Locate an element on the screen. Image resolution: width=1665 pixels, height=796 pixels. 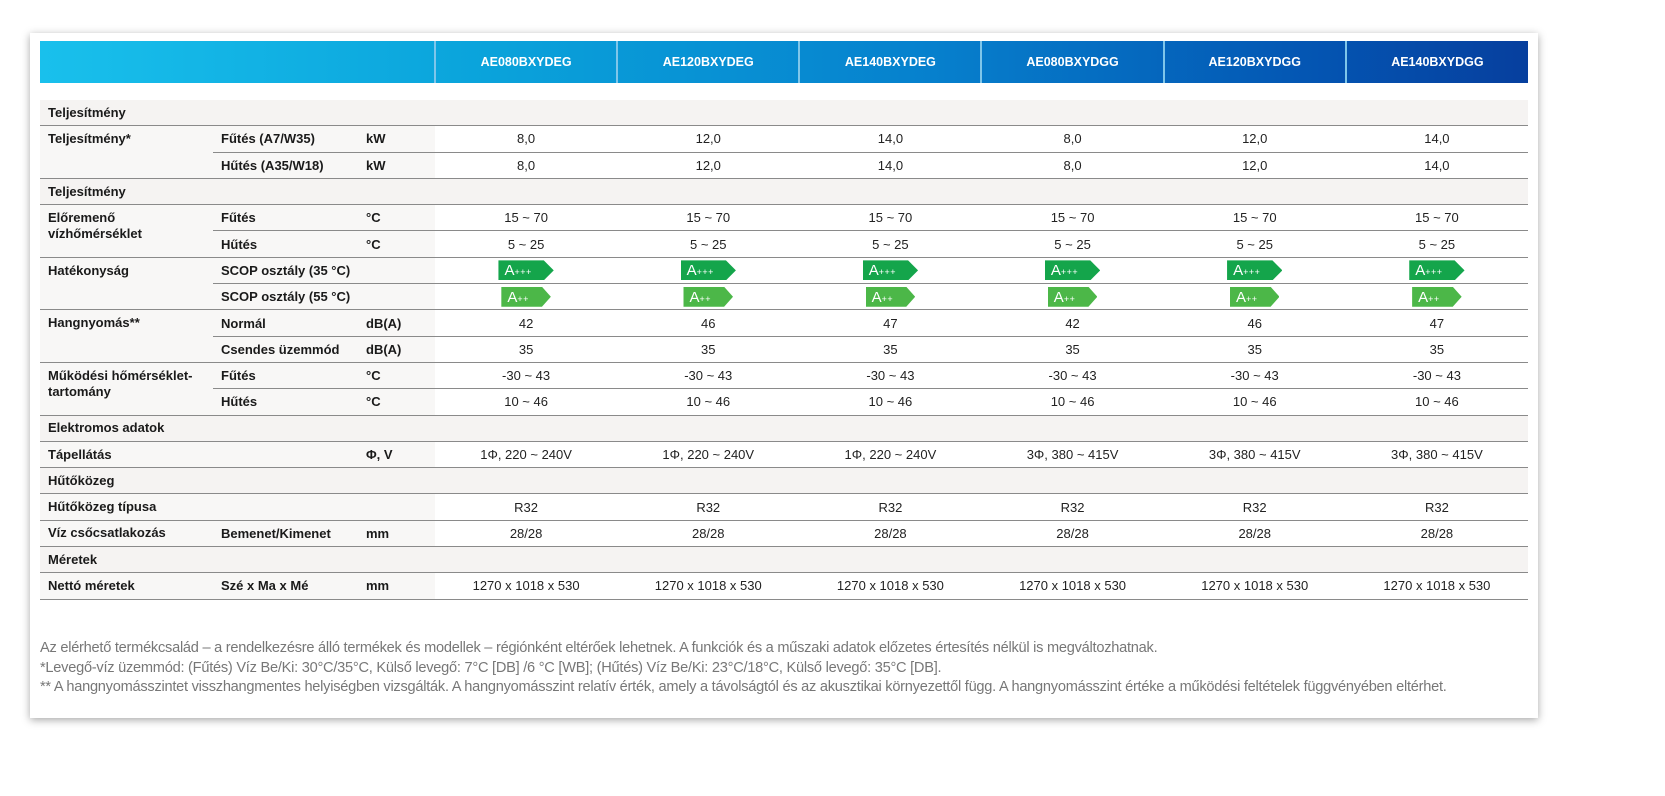
row-sublabel: Hűtés (A35/W18) is located at coordinates (285, 165).